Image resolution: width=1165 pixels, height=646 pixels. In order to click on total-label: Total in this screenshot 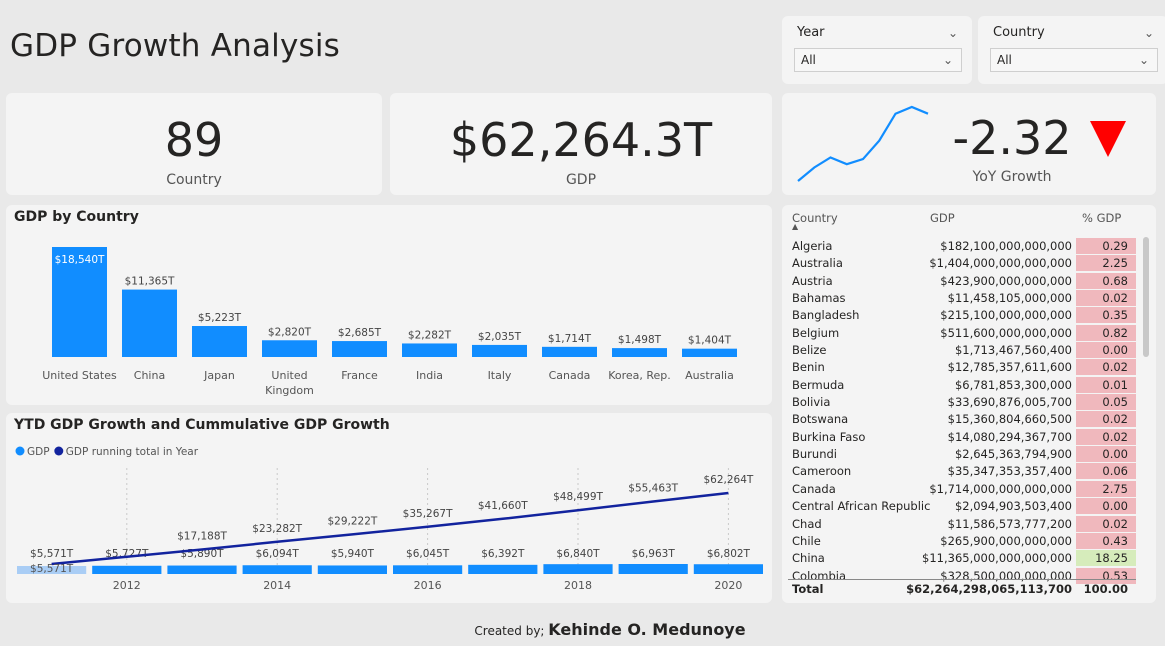, I will do `click(808, 589)`.